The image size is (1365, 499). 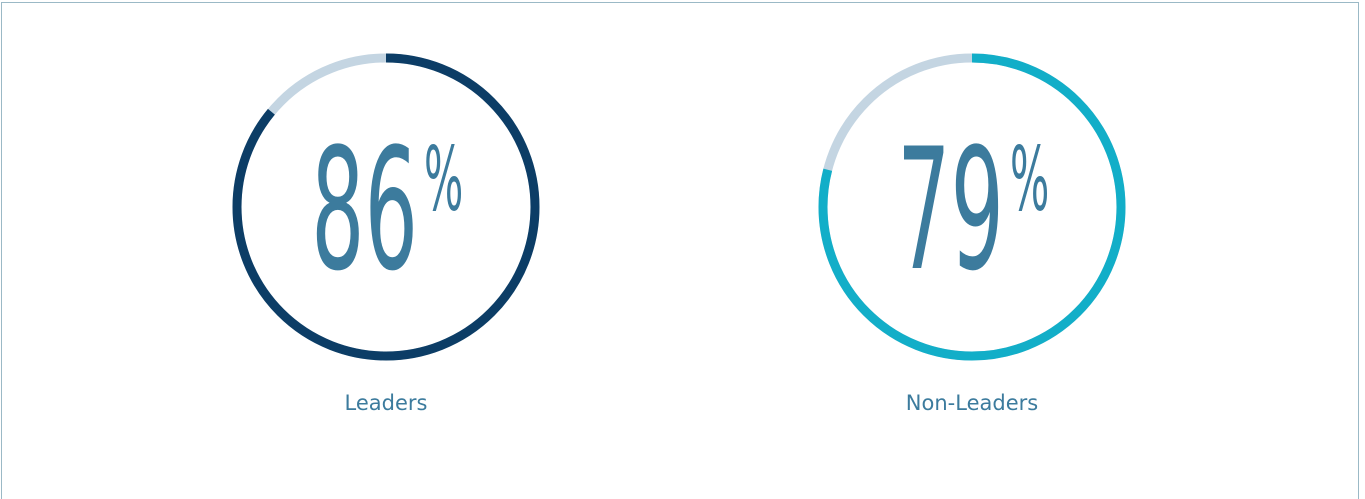 What do you see at coordinates (364, 211) in the screenshot?
I see `value-number: 86` at bounding box center [364, 211].